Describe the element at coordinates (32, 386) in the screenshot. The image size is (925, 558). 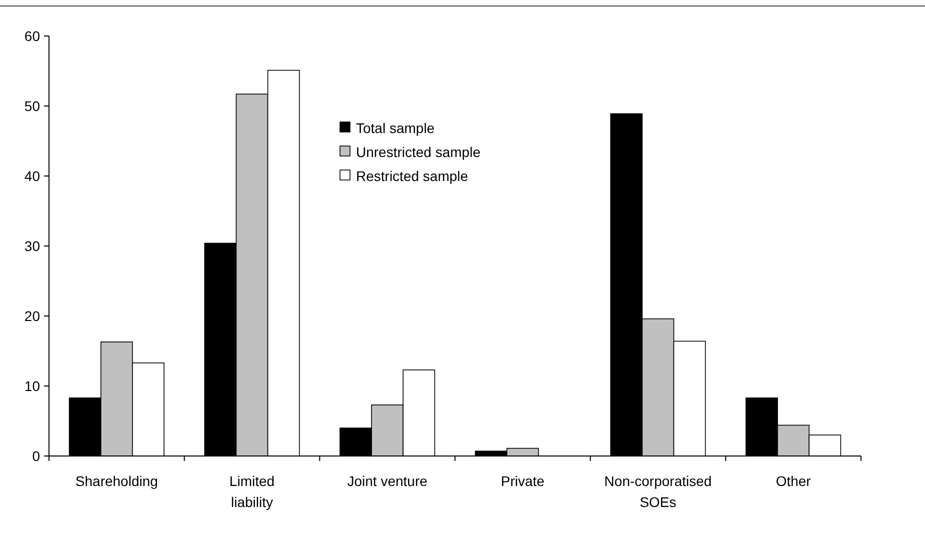
I see `y-tick-label: 10` at that location.